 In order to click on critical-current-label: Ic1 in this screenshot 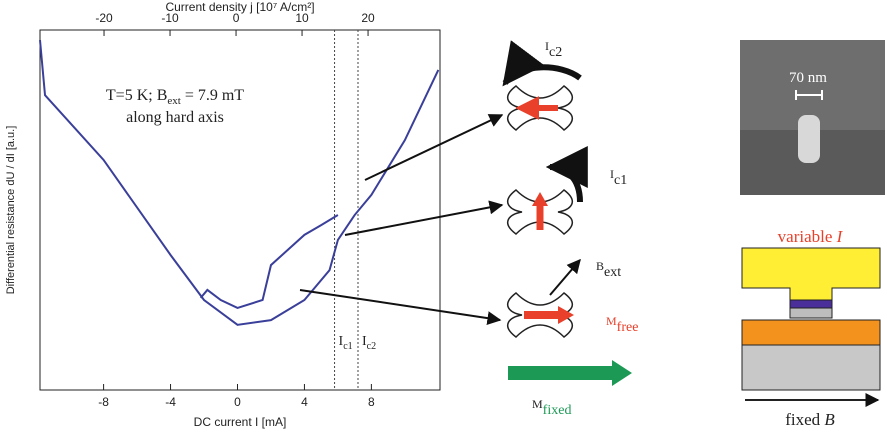, I will do `click(346, 343)`.